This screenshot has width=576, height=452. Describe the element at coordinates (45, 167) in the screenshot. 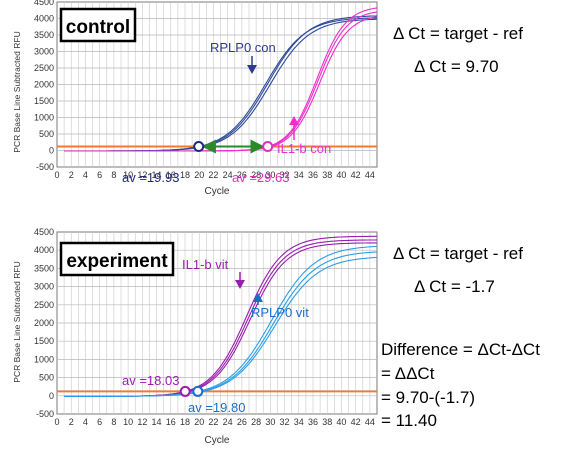

I see `y-tick-label: -500` at that location.